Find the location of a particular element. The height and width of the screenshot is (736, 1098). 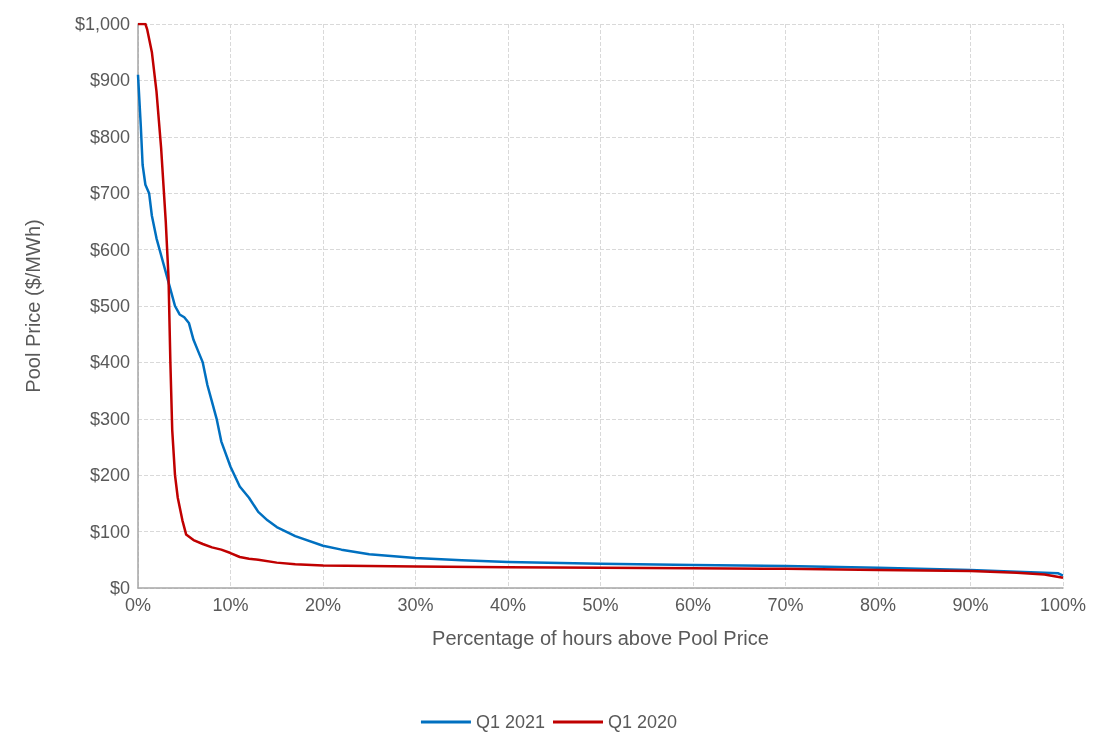

x-tick-label: 40% is located at coordinates (508, 605).